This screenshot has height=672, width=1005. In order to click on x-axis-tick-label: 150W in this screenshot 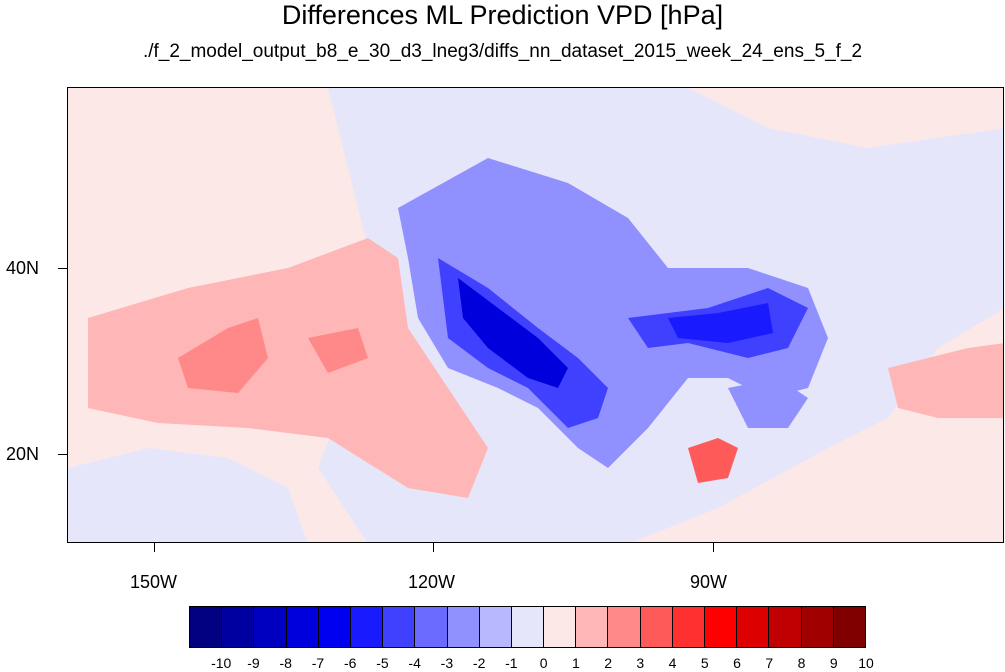, I will do `click(154, 582)`.